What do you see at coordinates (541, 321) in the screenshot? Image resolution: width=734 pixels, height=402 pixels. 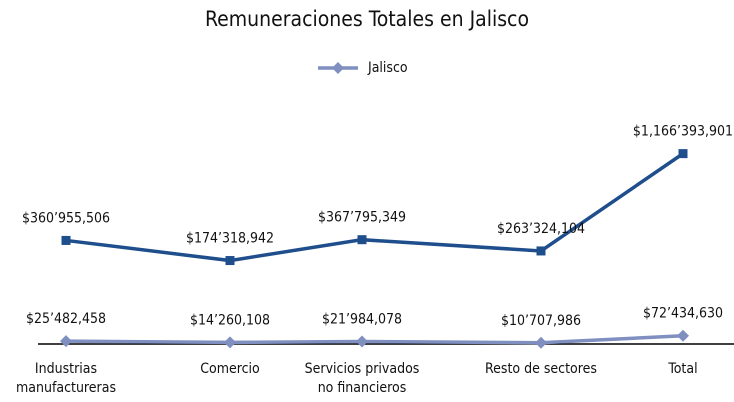 I see `data-label: $10’707,986` at bounding box center [541, 321].